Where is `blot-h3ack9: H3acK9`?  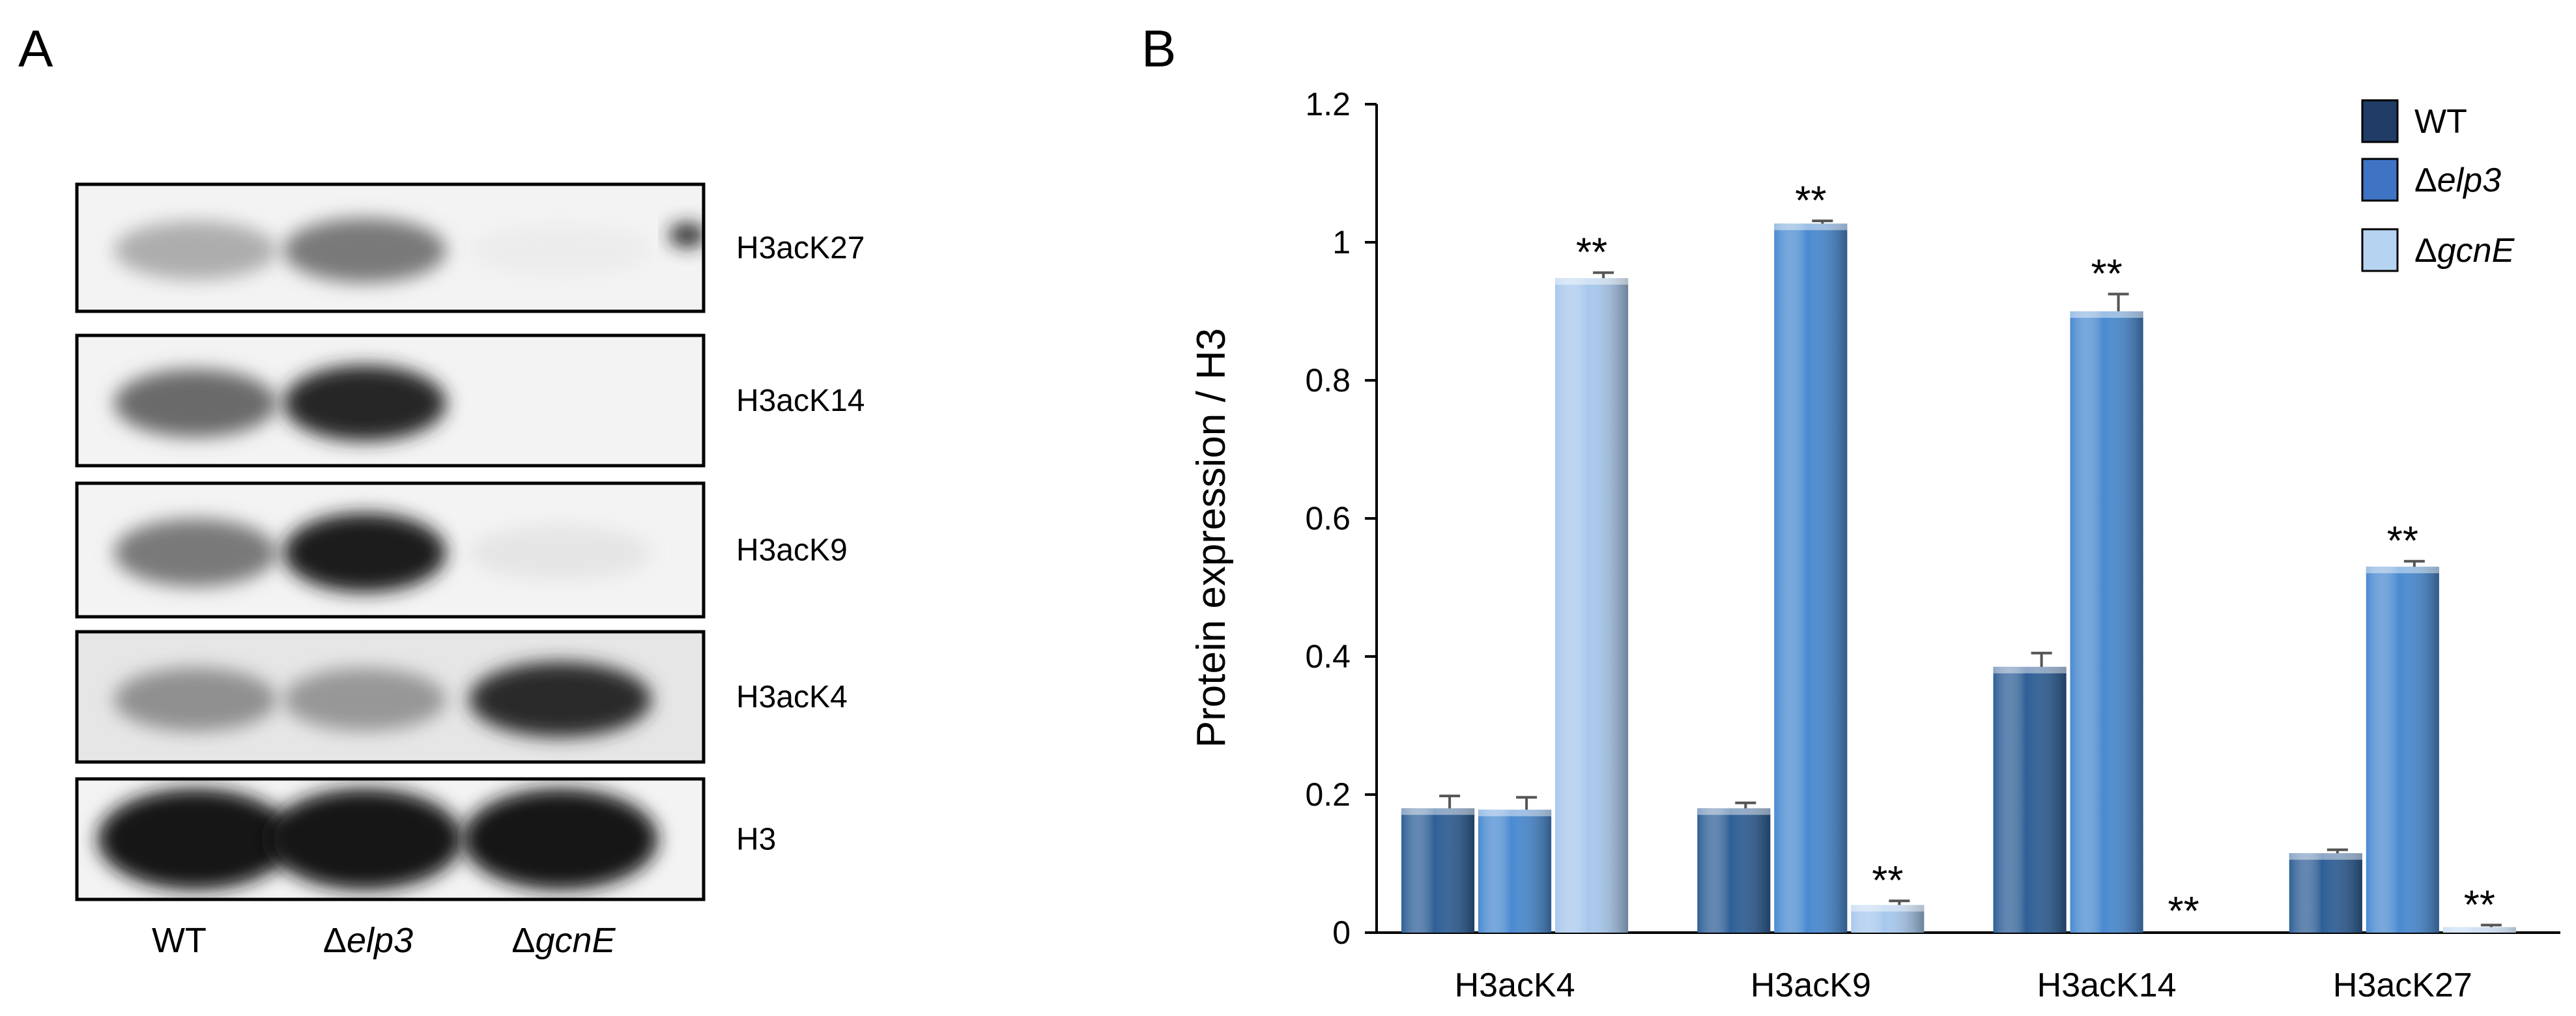 blot-h3ack9: H3acK9 is located at coordinates (461, 550).